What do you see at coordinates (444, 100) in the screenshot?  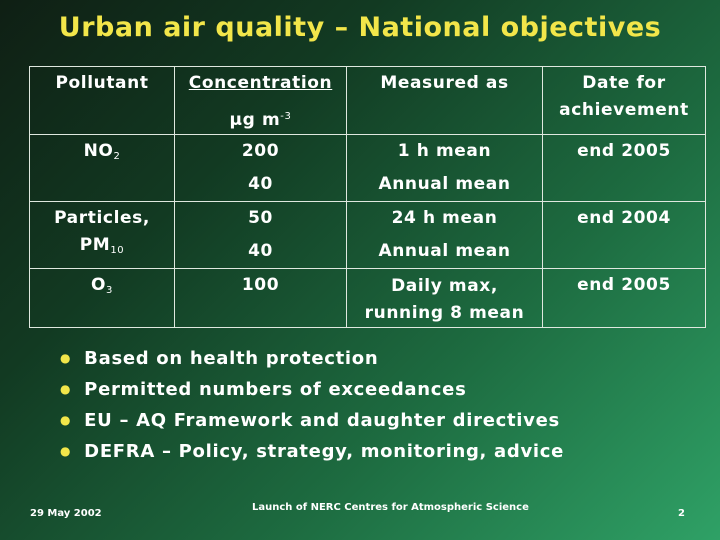 I see `header-measured-as: Measured as` at bounding box center [444, 100].